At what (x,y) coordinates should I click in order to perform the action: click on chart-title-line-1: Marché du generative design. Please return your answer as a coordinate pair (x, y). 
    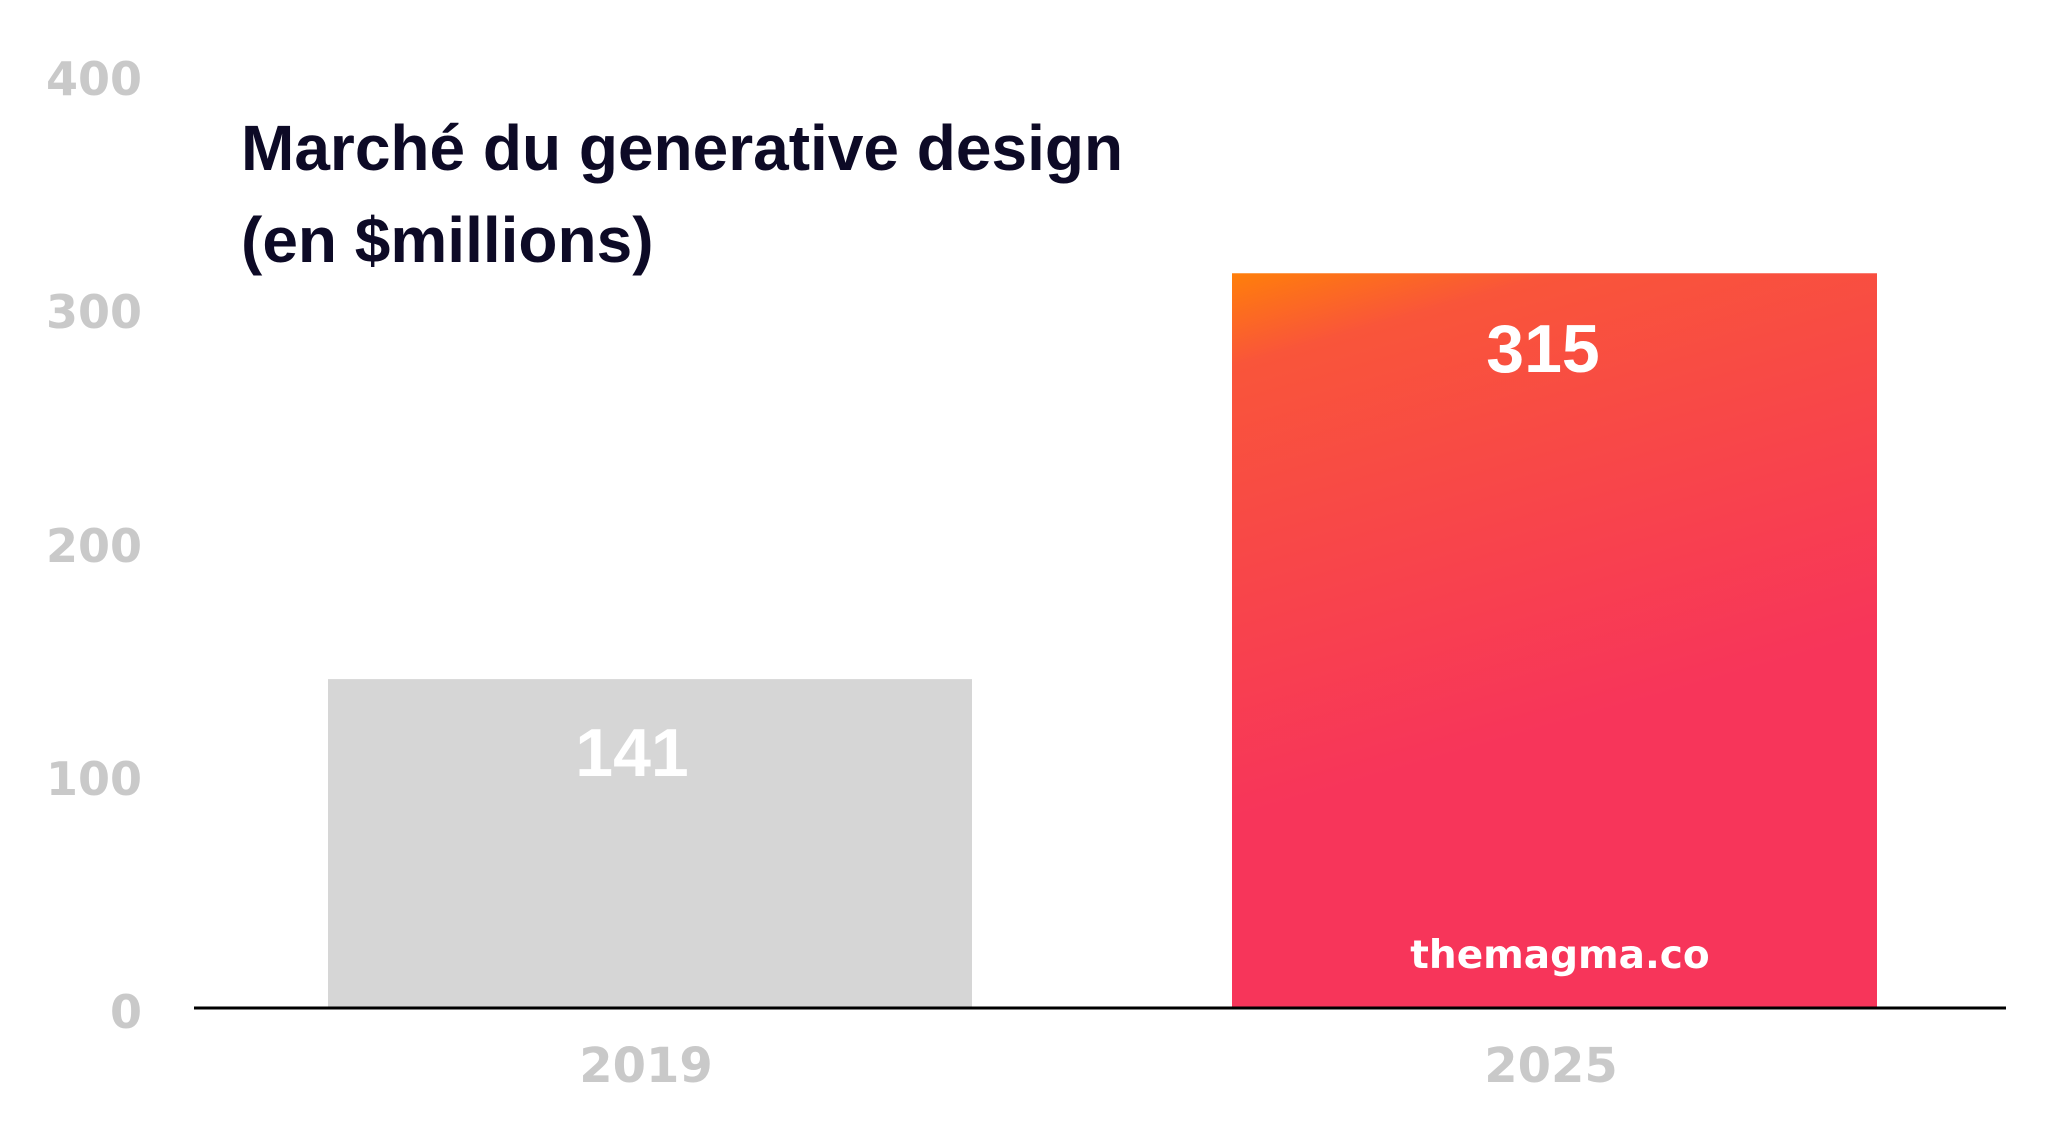
    Looking at the image, I should click on (682, 148).